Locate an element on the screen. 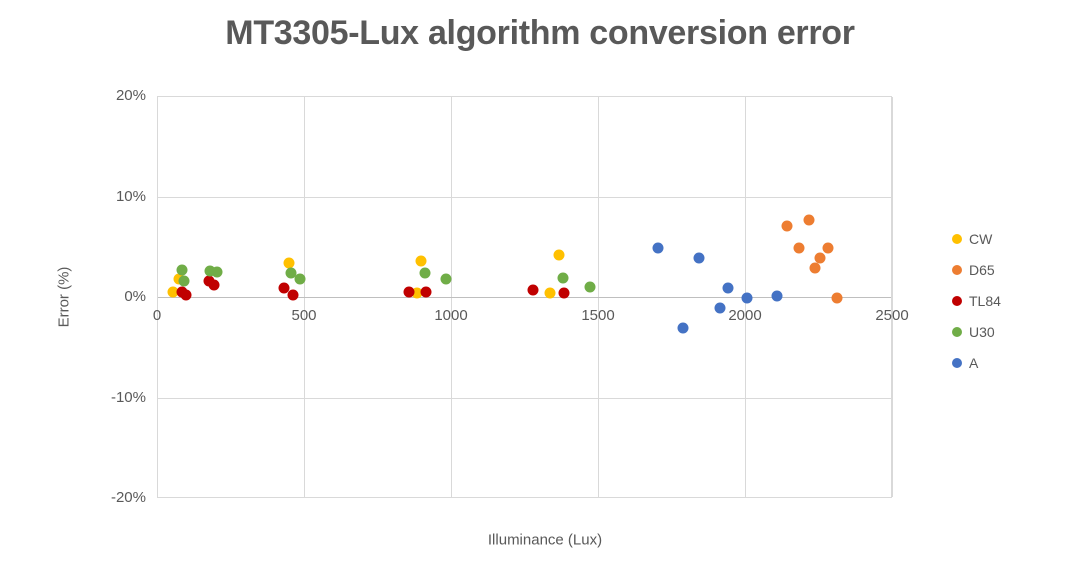 This screenshot has width=1080, height=574. x-axis-title: Illuminance (Lux) is located at coordinates (545, 540).